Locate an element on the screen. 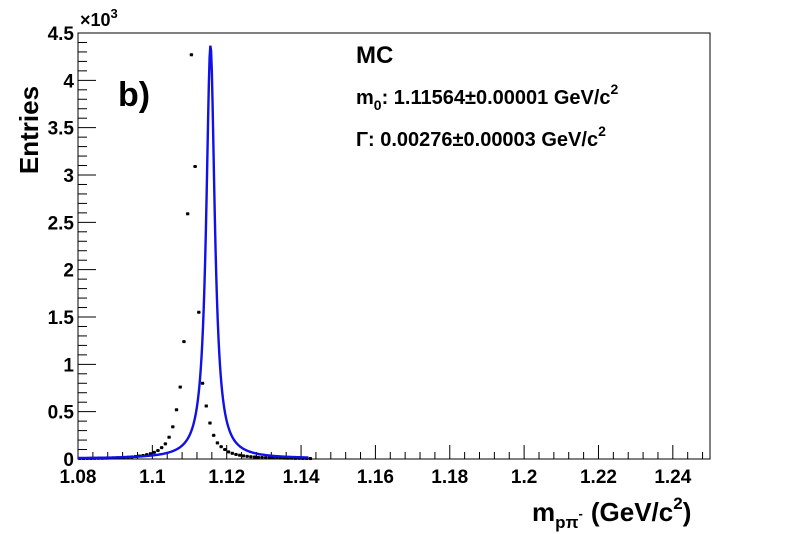 The width and height of the screenshot is (788, 534). width-annotation: Γ: 0.00276±0.00003 GeV/c2 is located at coordinates (481, 137).